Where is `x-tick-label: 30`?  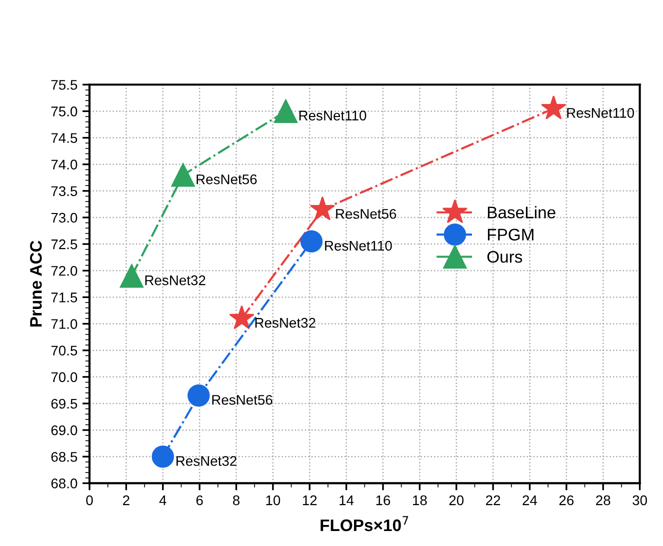 x-tick-label: 30 is located at coordinates (639, 500).